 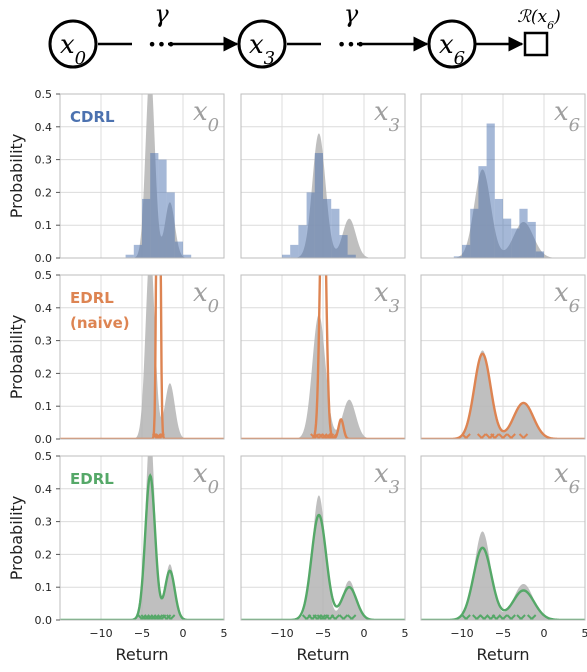 I want to click on terminal-node, so click(x=536, y=44).